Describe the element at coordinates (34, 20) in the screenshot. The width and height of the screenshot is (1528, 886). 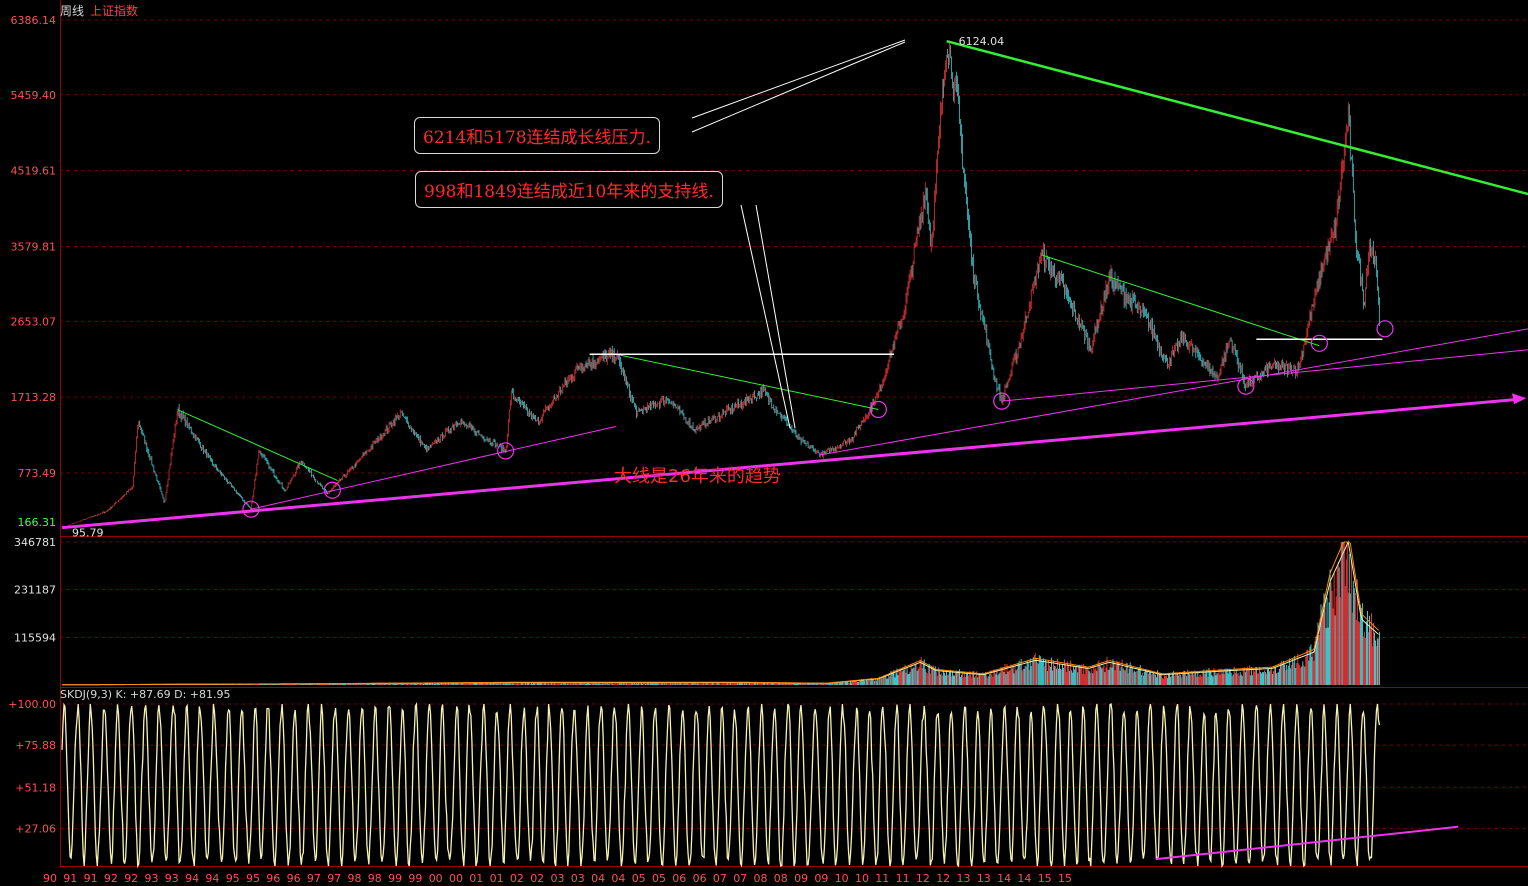
I see `price-tick-label: 6386.14` at that location.